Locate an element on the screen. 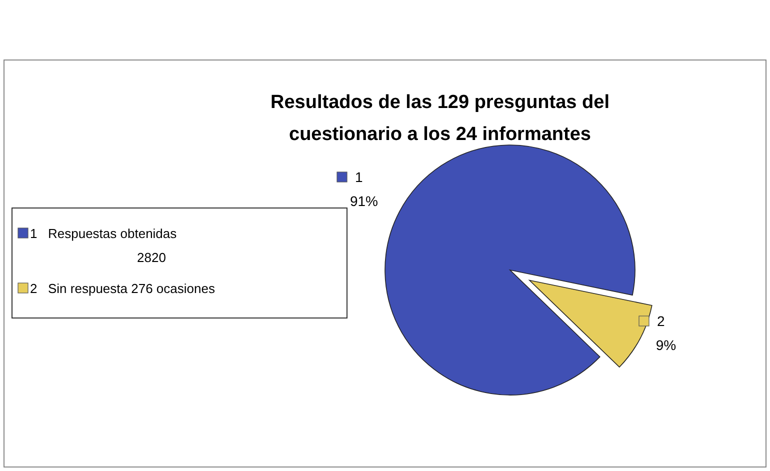 The image size is (770, 471). text: Respuestas obtenidas 2820 is located at coordinates (113, 245).